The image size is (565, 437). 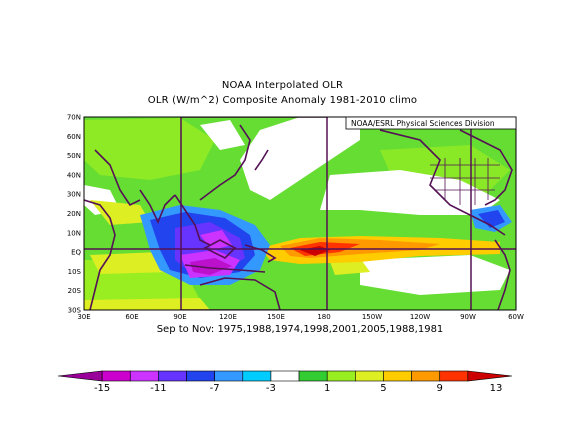 What do you see at coordinates (270, 388) in the screenshot?
I see `colorbar-label: -3` at bounding box center [270, 388].